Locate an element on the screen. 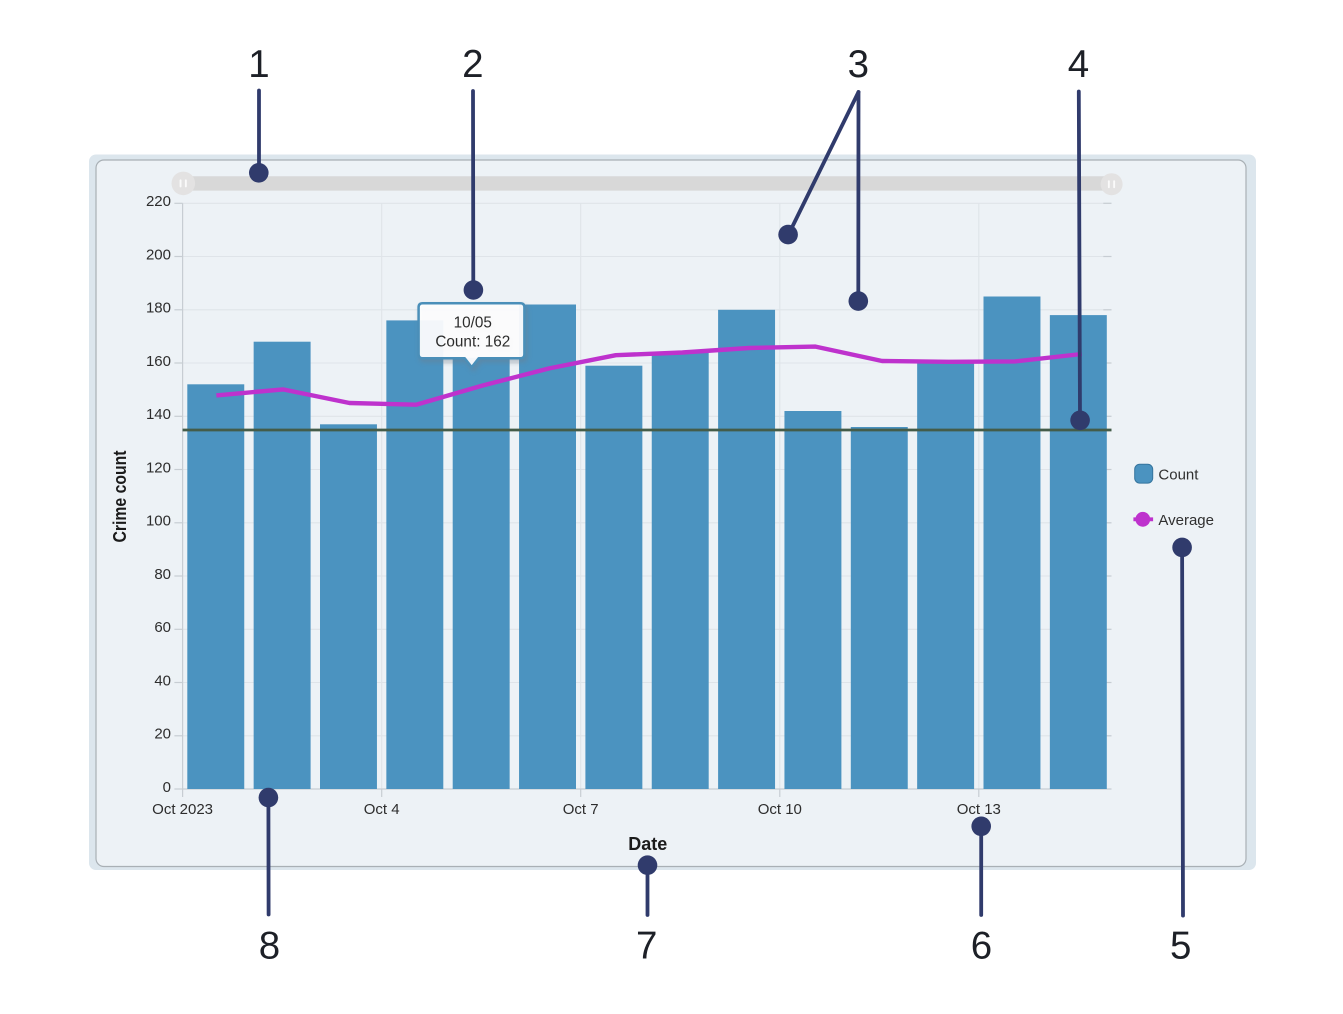  svg-text: 220 is located at coordinates (158, 201).